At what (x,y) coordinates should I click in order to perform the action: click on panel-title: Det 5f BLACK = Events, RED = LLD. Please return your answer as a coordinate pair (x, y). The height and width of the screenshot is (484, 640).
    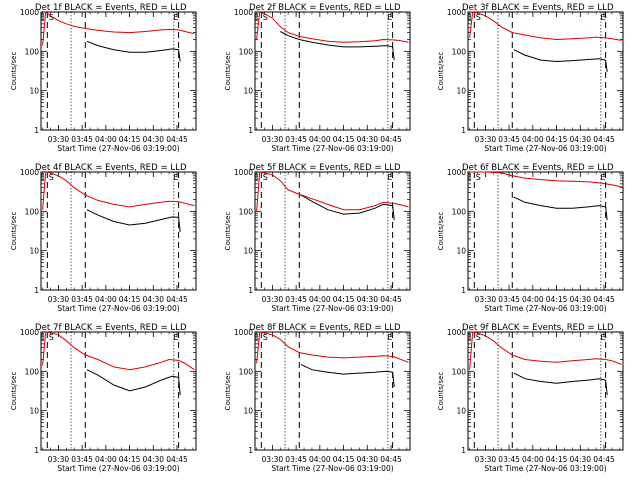
    Looking at the image, I should click on (325, 168).